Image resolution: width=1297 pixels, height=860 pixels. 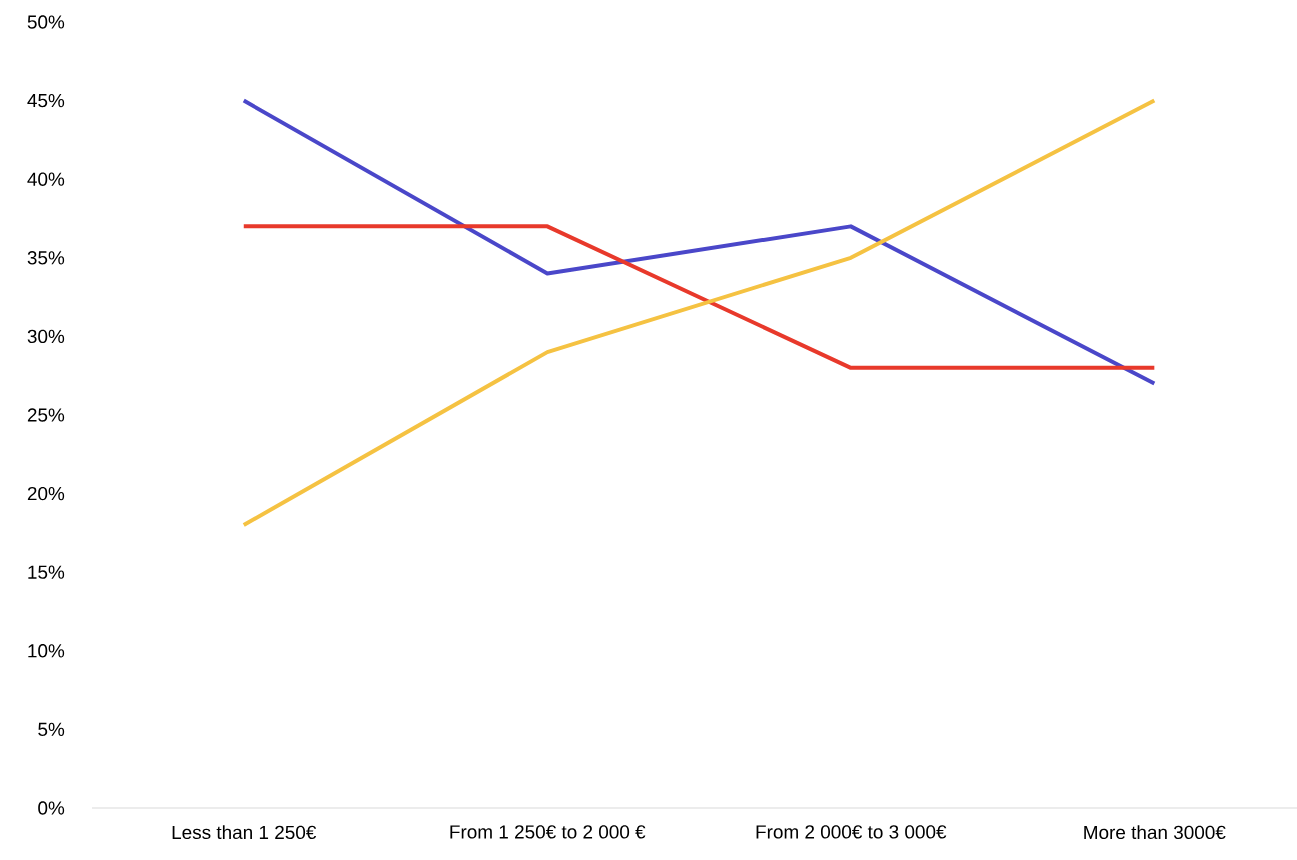 What do you see at coordinates (51, 729) in the screenshot?
I see `y-tick-label: 5%` at bounding box center [51, 729].